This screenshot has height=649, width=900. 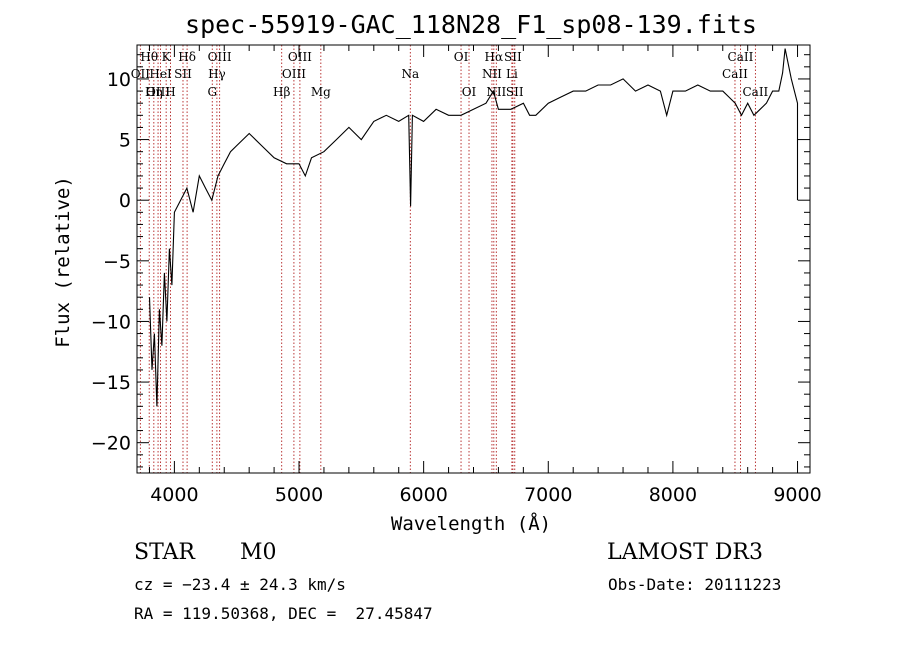 What do you see at coordinates (512, 74) in the screenshot?
I see `line-label: Li` at bounding box center [512, 74].